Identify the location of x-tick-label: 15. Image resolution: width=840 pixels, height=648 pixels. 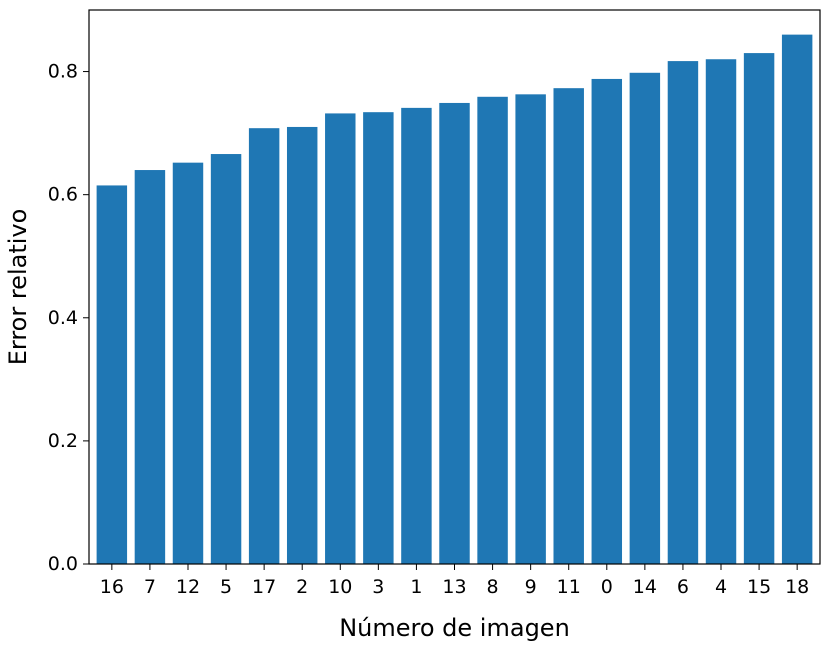
(759, 587).